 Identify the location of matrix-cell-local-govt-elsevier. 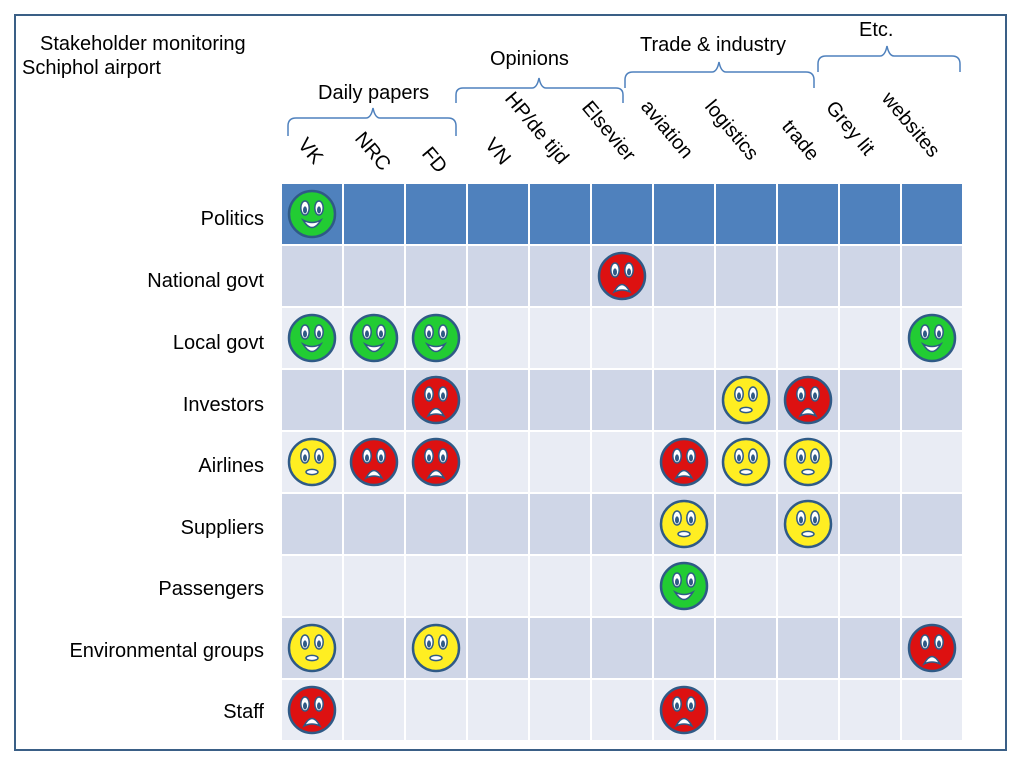
(623, 339).